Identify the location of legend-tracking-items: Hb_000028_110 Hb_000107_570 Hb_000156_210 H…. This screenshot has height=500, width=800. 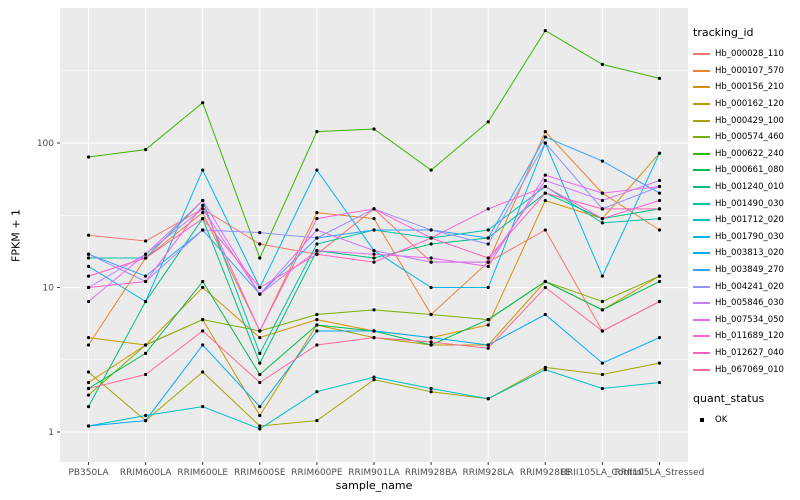
(746, 212).